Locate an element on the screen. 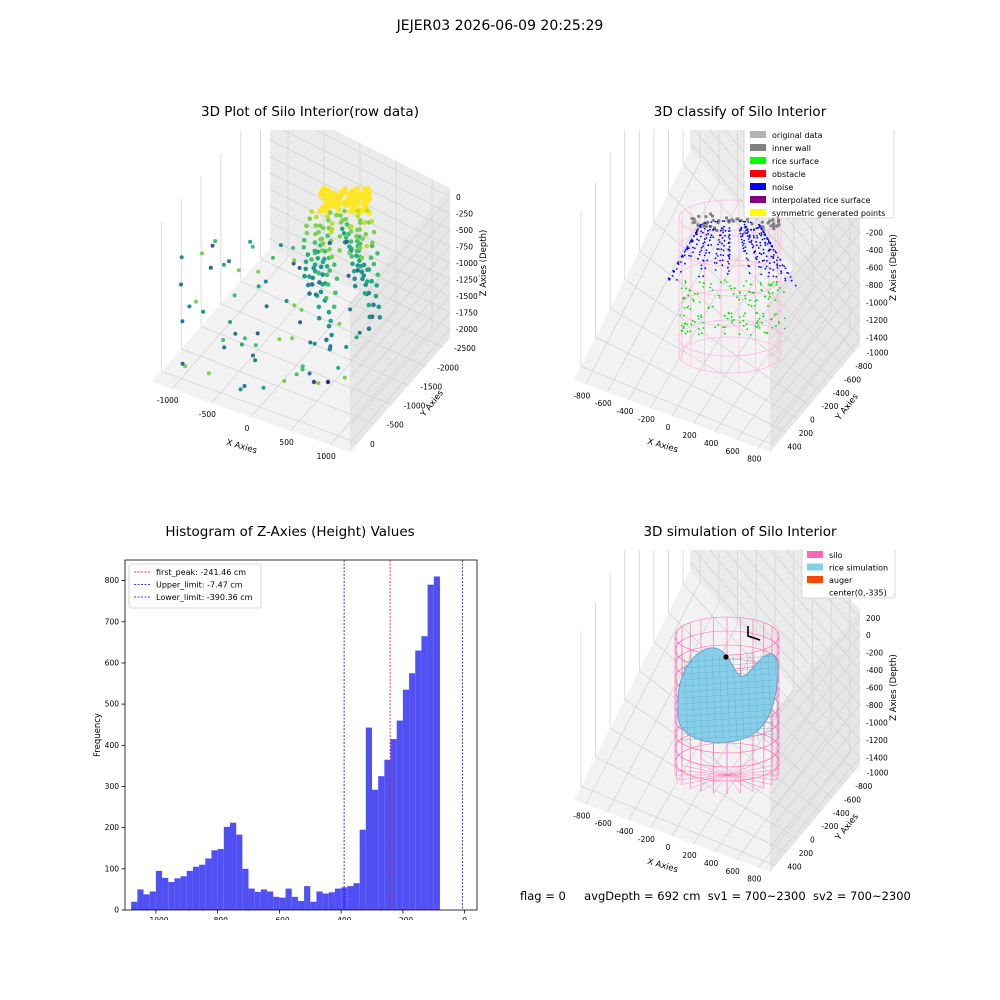 Image resolution: width=1000 pixels, height=1000 pixels. z-tick-label: -1500 is located at coordinates (467, 296).